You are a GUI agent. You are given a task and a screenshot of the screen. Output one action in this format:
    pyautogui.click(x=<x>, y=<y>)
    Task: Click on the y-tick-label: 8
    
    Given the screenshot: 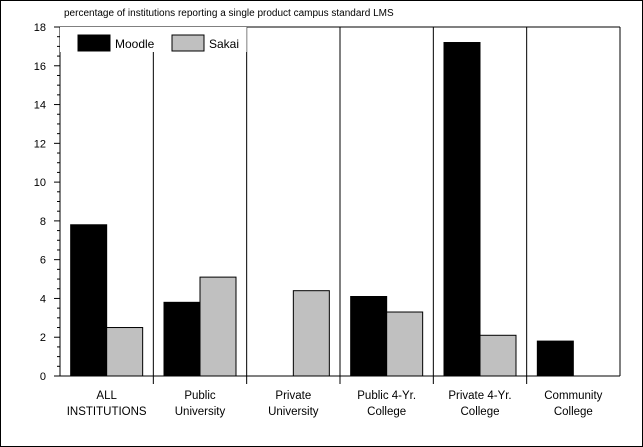 What is the action you would take?
    pyautogui.click(x=43, y=222)
    